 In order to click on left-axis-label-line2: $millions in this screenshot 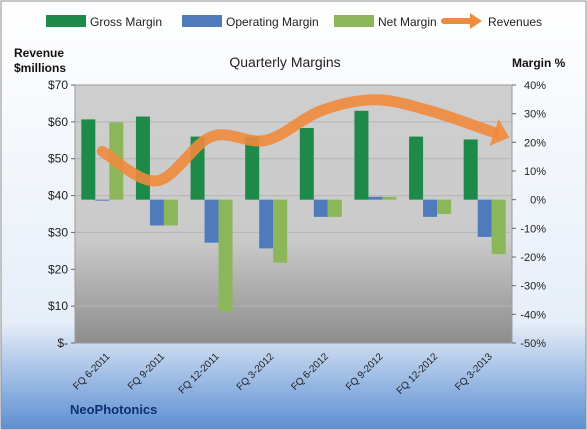, I will do `click(40, 68)`.